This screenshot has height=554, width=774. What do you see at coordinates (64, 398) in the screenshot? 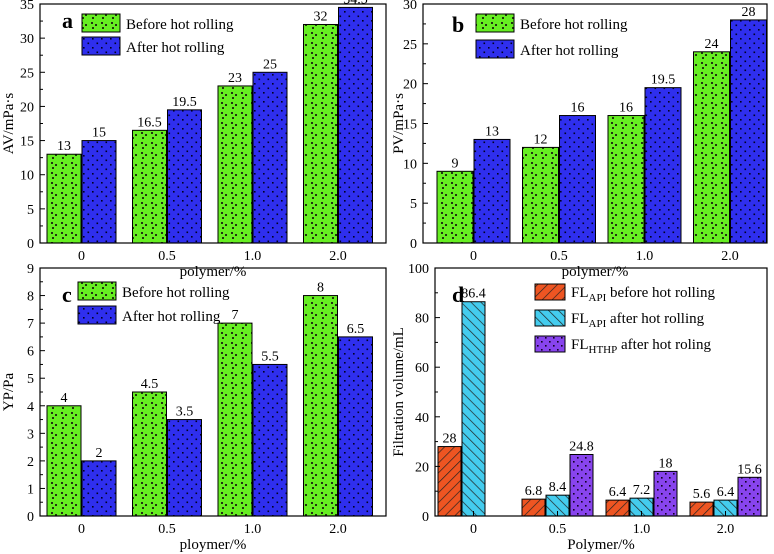
I see `bar-value-label: 4` at bounding box center [64, 398].